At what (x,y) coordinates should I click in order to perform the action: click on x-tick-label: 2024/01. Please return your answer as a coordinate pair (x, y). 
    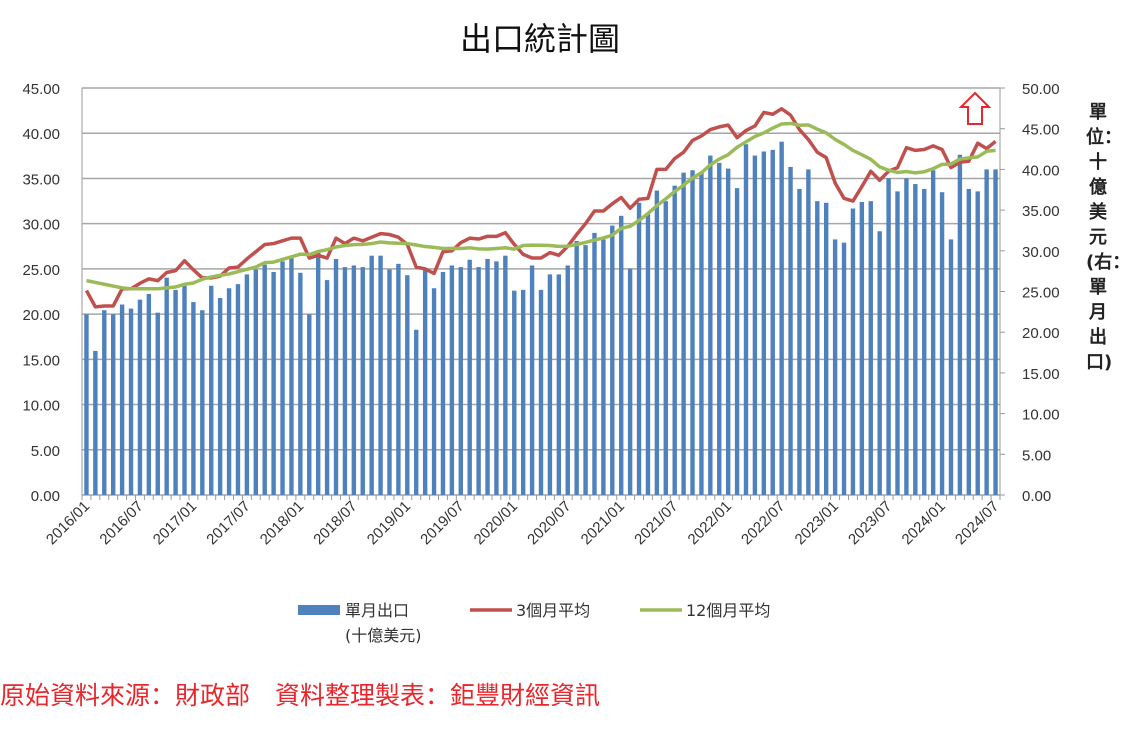
    Looking at the image, I should click on (924, 523).